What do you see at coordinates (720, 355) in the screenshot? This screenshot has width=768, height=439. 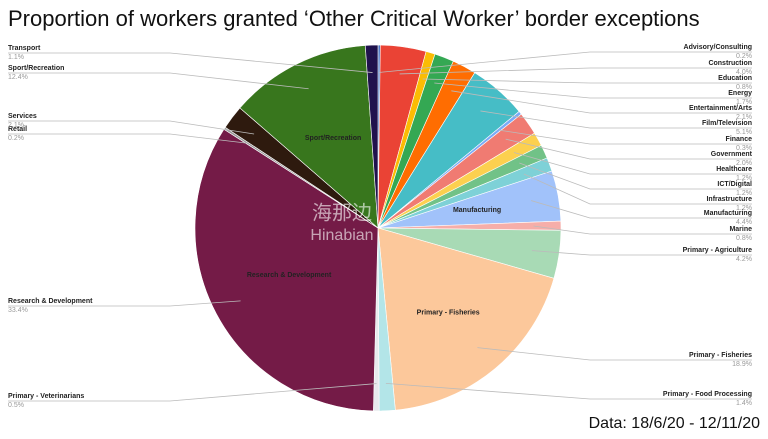 I see `legend-label: Primary - Fisheries` at bounding box center [720, 355].